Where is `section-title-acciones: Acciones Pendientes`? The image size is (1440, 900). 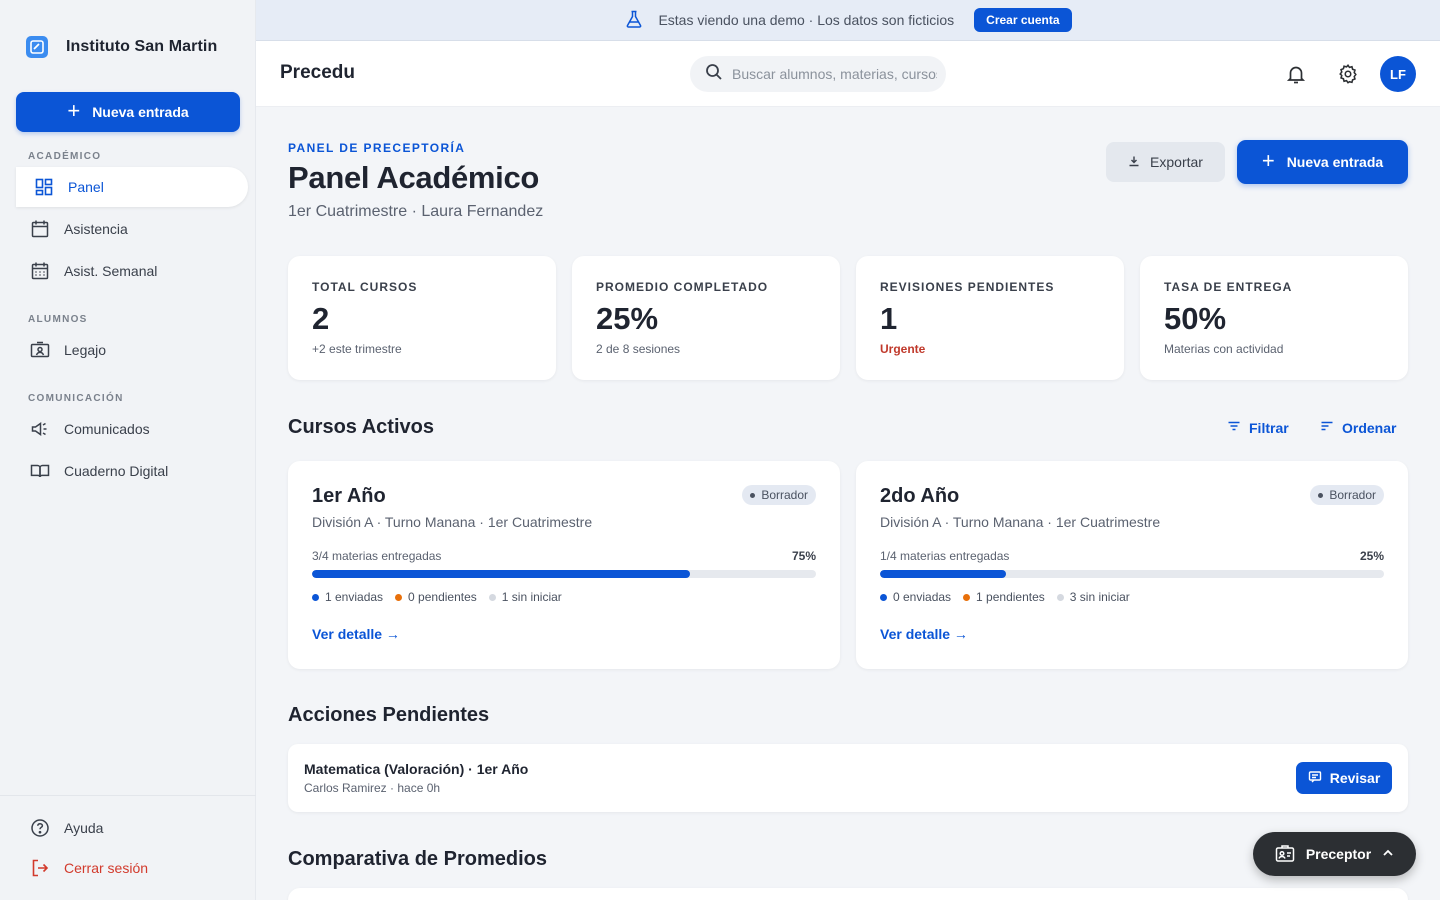
section-title-acciones: Acciones Pendientes is located at coordinates (389, 715).